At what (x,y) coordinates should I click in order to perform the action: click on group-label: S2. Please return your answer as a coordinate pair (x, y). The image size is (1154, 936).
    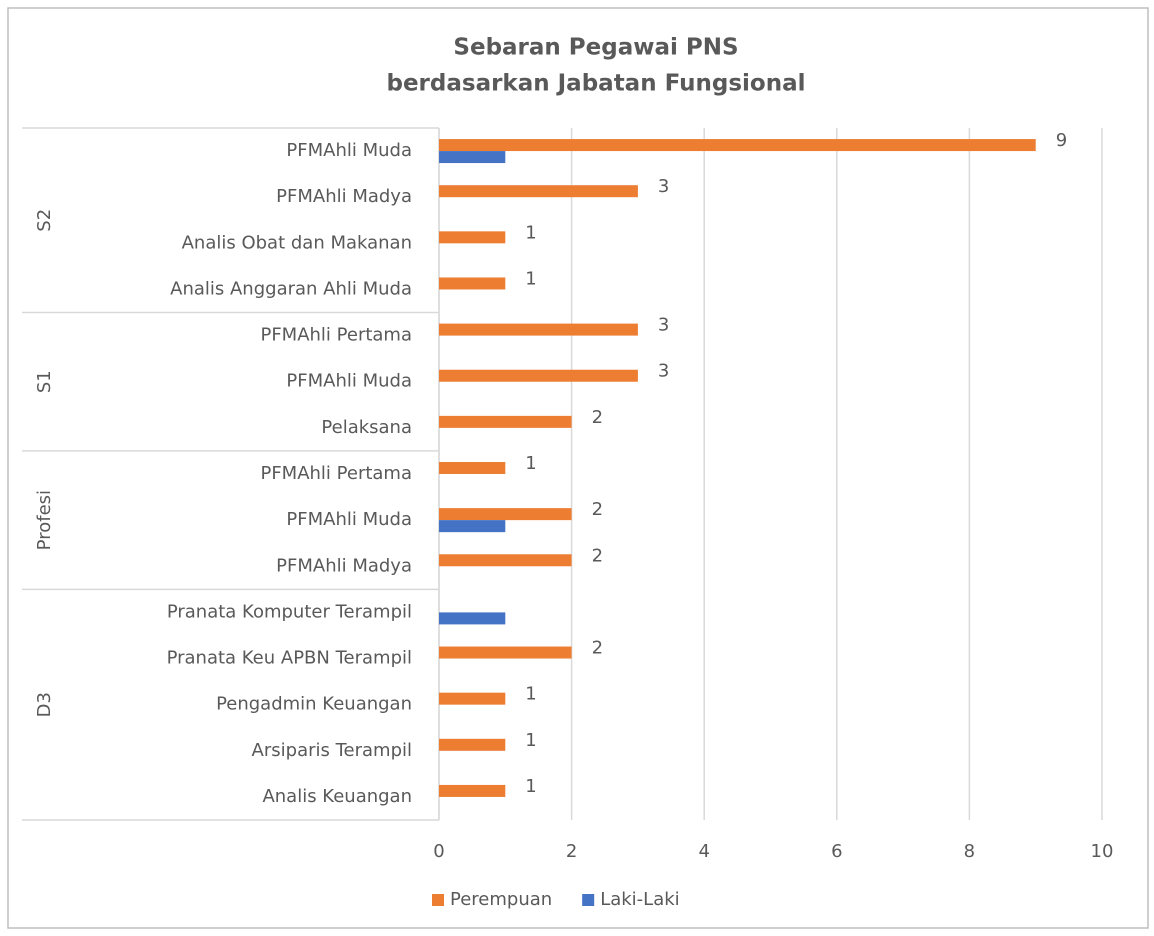
    Looking at the image, I should click on (44, 220).